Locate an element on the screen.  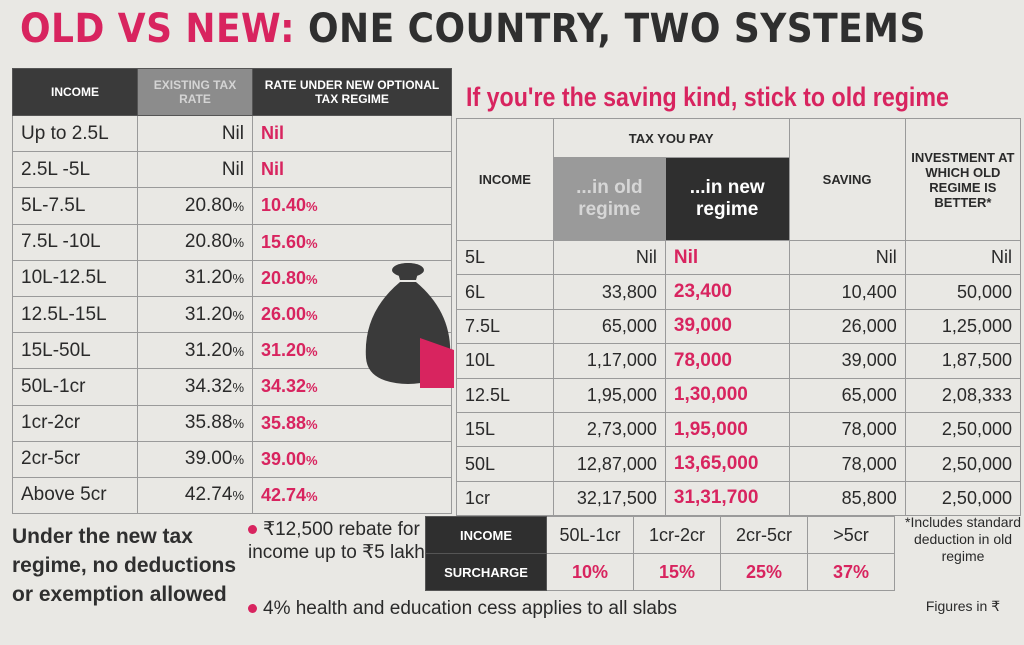
new-tax-cell: 31,31,700 is located at coordinates (727, 498).